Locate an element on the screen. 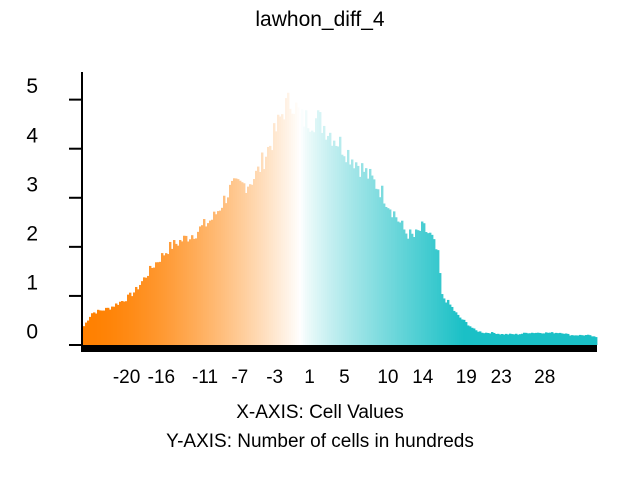 This screenshot has width=640, height=480. y-tick-label: 5 is located at coordinates (32, 86).